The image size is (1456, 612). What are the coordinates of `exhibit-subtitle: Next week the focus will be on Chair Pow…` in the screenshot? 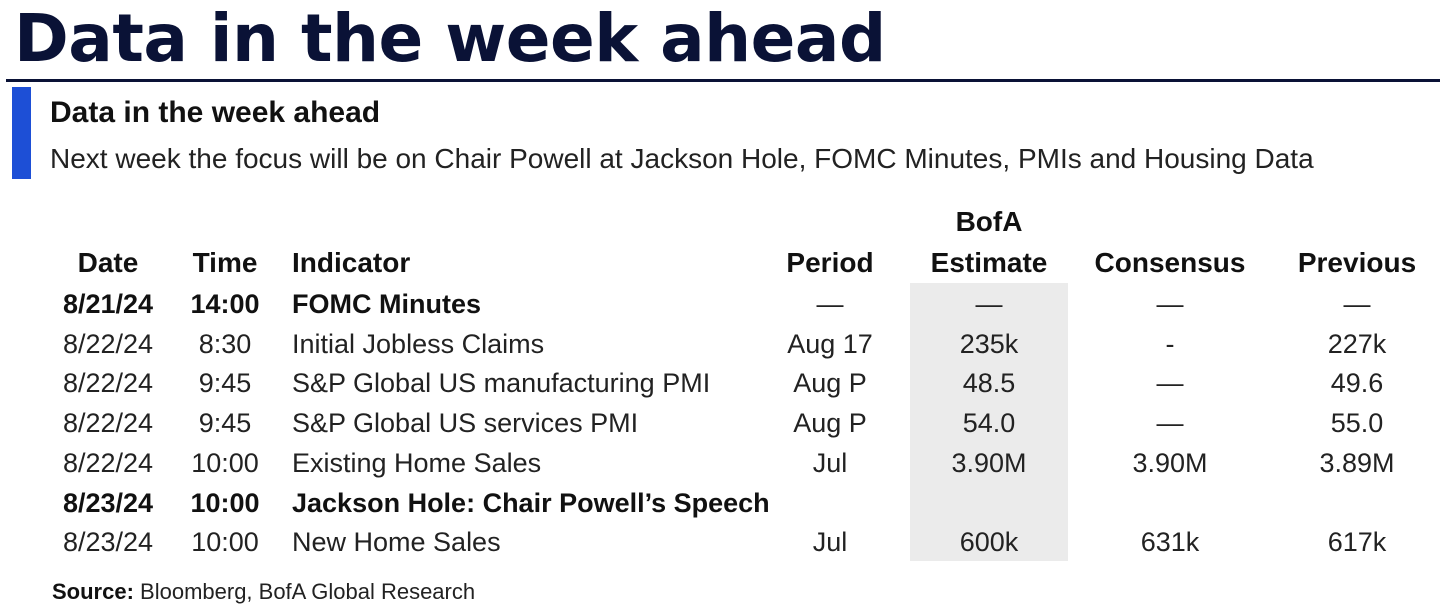 It's located at (682, 158).